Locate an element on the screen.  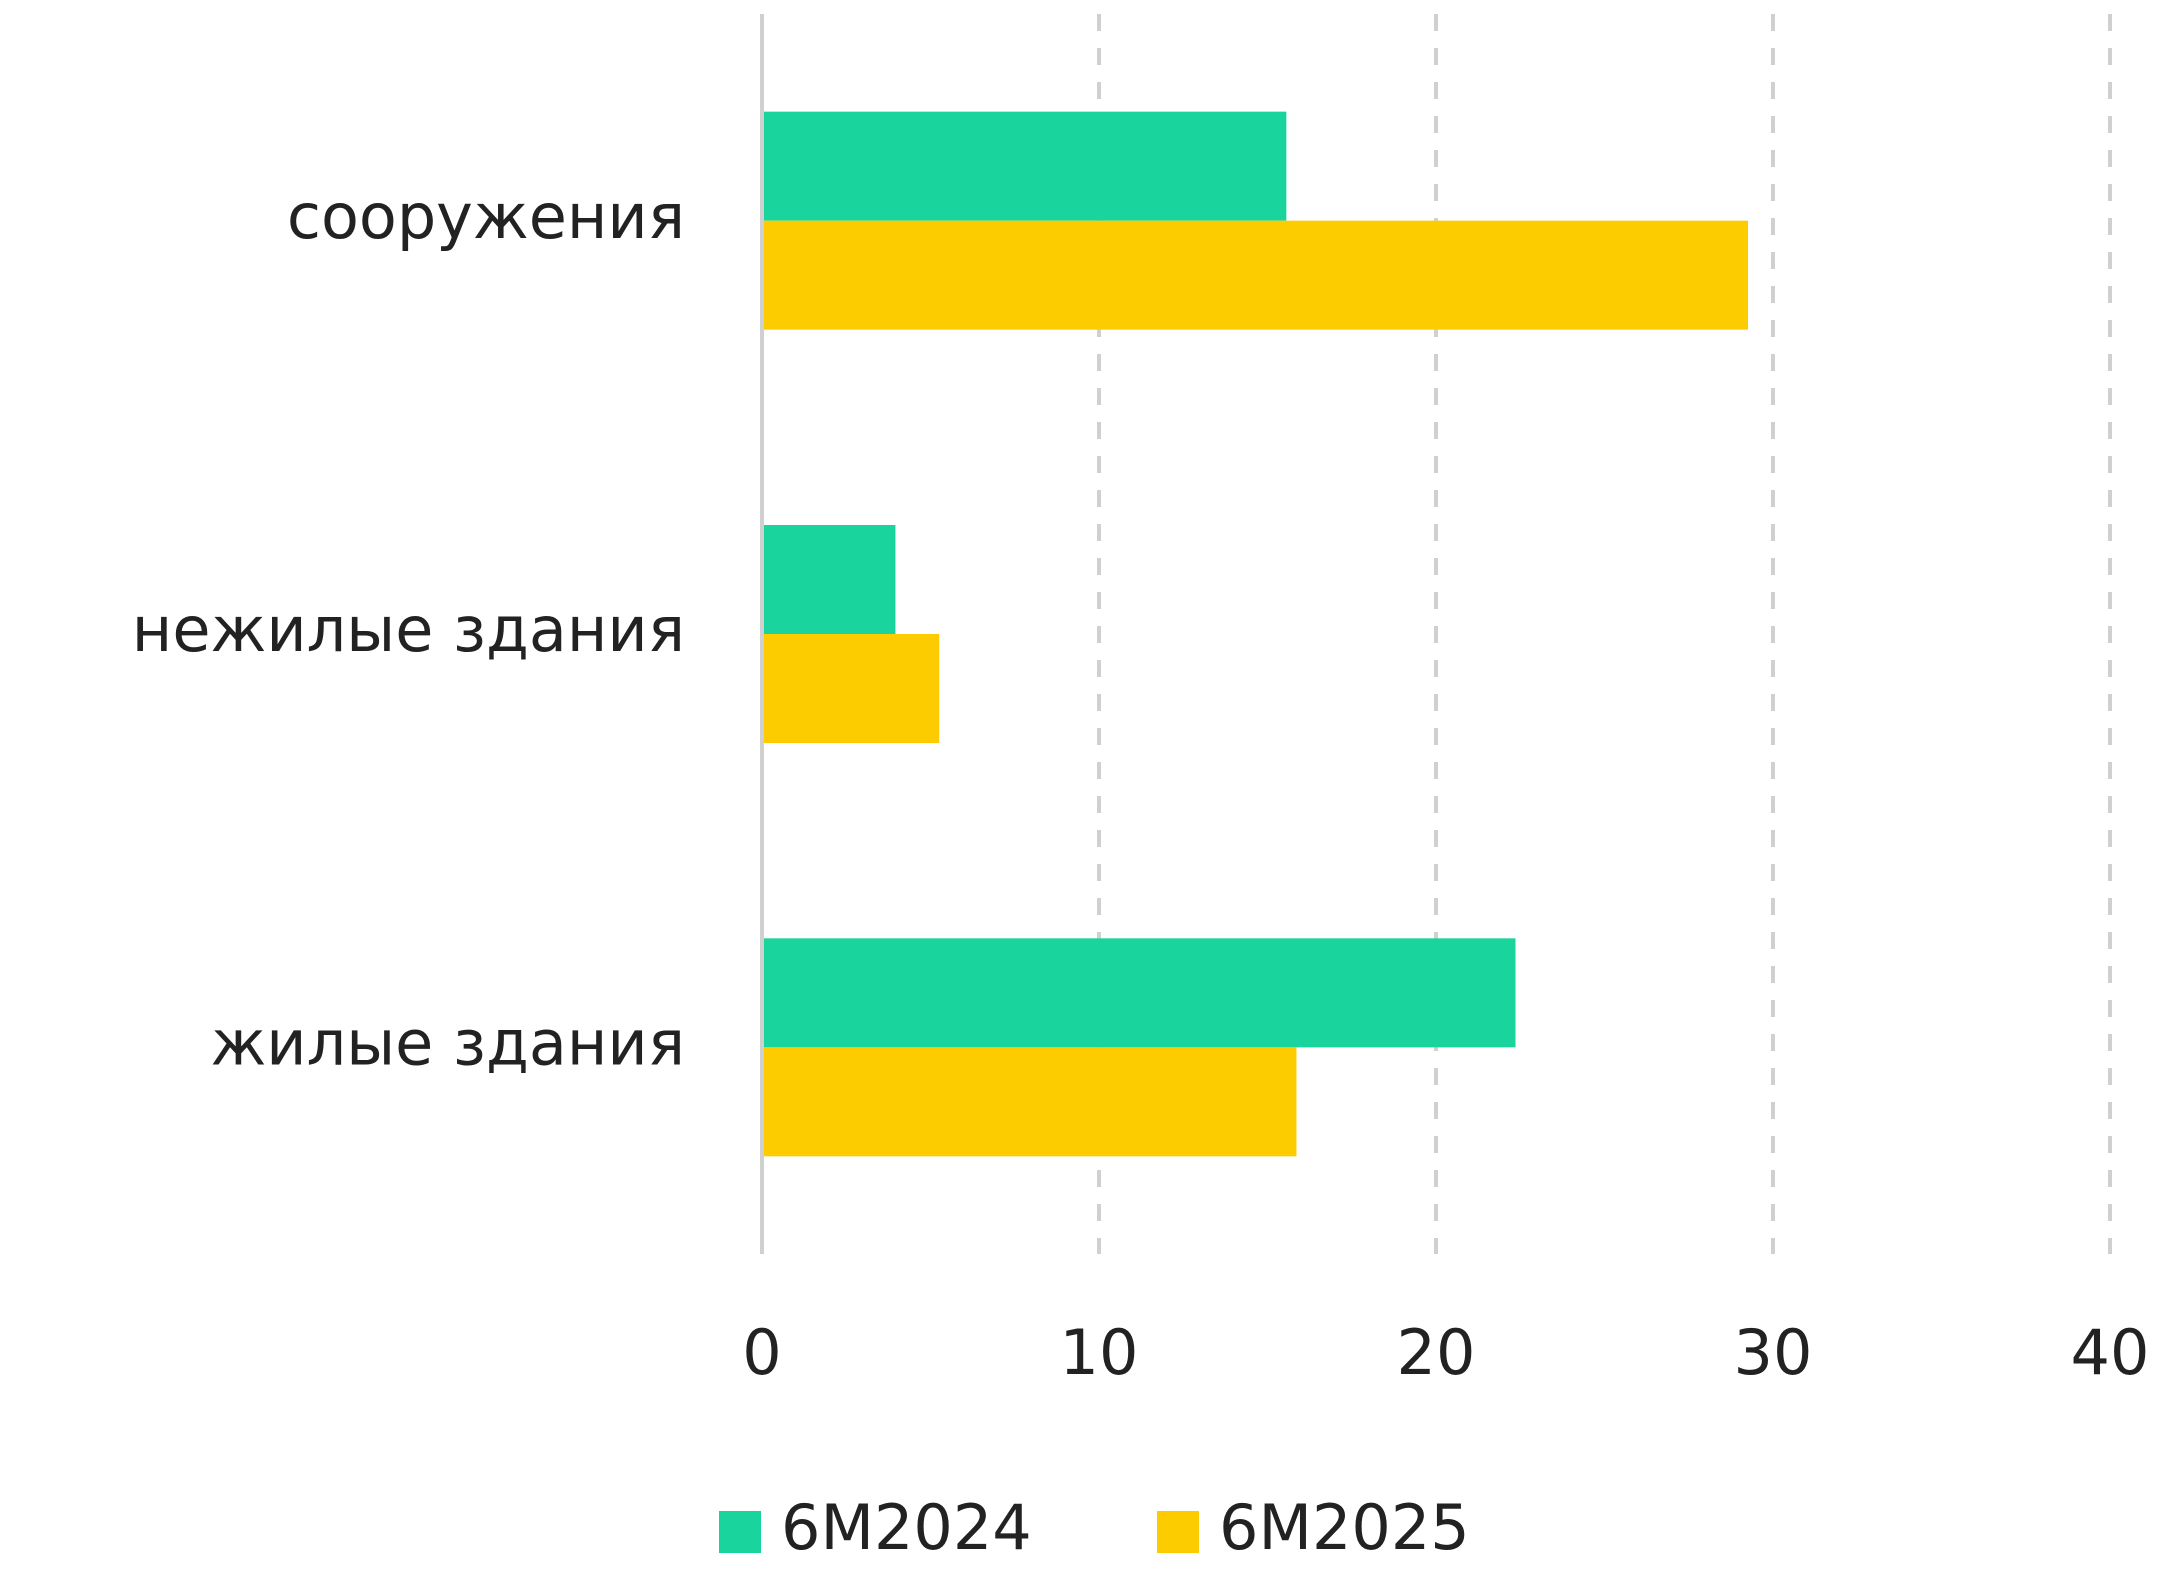
x-tick-label: 40 is located at coordinates (2110, 1352).